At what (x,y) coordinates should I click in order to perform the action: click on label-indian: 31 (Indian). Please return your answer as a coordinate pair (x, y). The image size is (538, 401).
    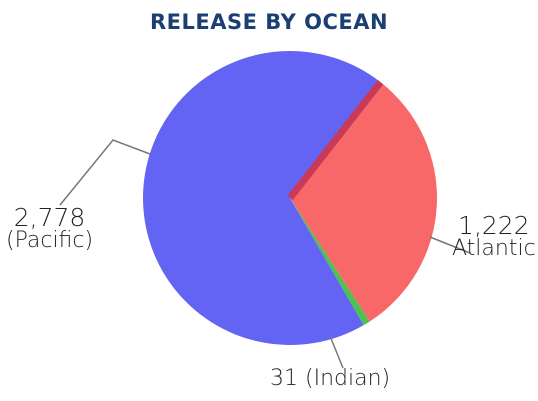
    Looking at the image, I should click on (330, 379).